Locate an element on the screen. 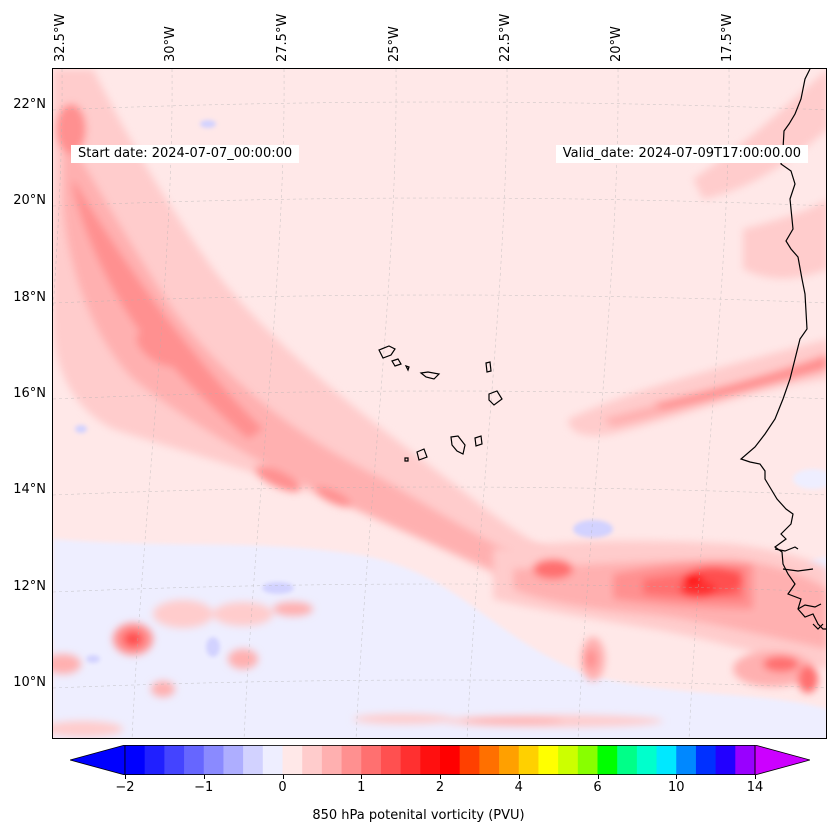  colorbar-tick-label: 10 is located at coordinates (676, 787).